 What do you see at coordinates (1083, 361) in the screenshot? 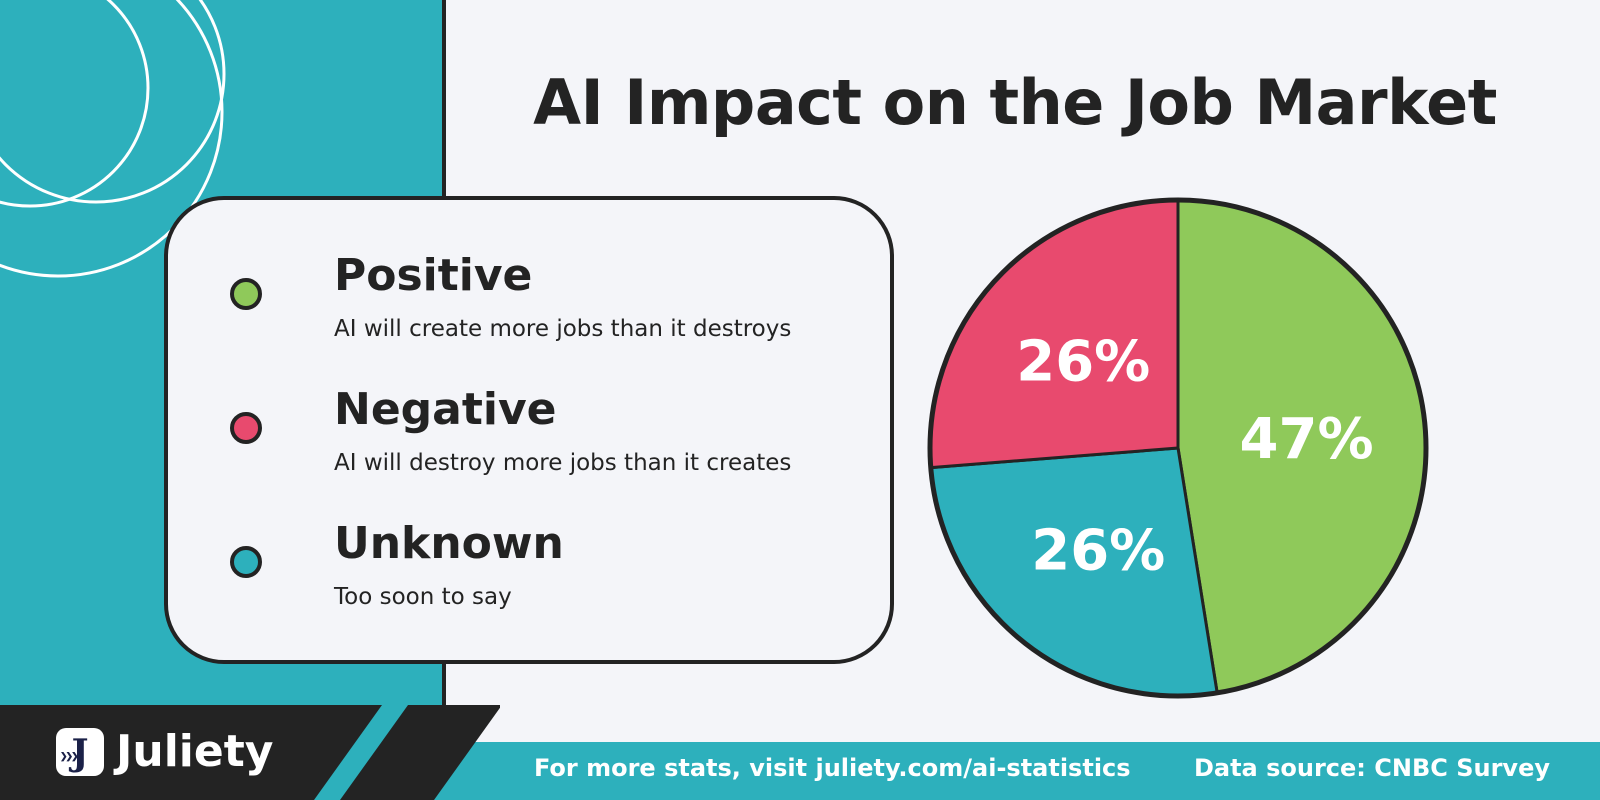
I see `pie-label-negative: 26%` at bounding box center [1083, 361].